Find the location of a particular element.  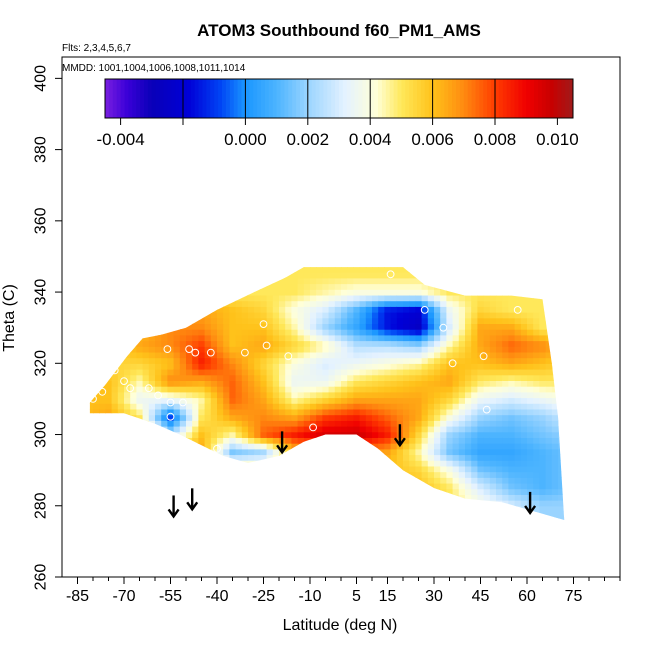

y-tick-label: 400 is located at coordinates (41, 78).